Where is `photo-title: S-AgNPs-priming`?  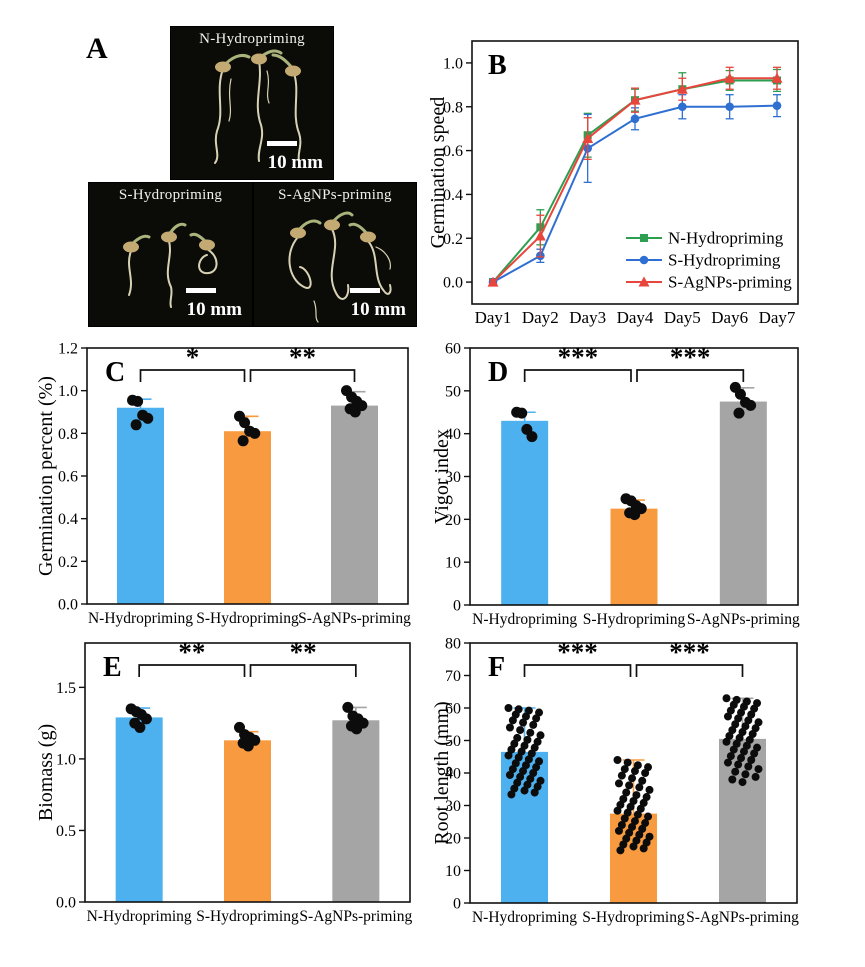 photo-title: S-AgNPs-priming is located at coordinates (335, 195).